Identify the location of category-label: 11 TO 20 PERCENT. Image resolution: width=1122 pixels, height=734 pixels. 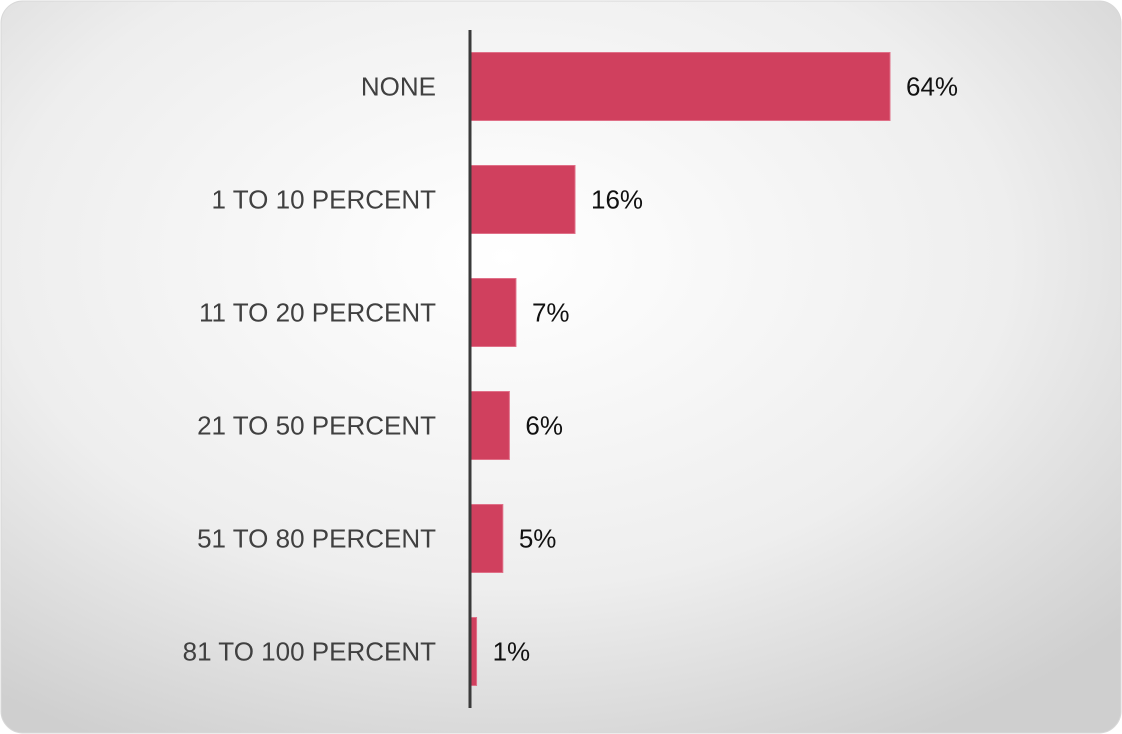
(317, 312).